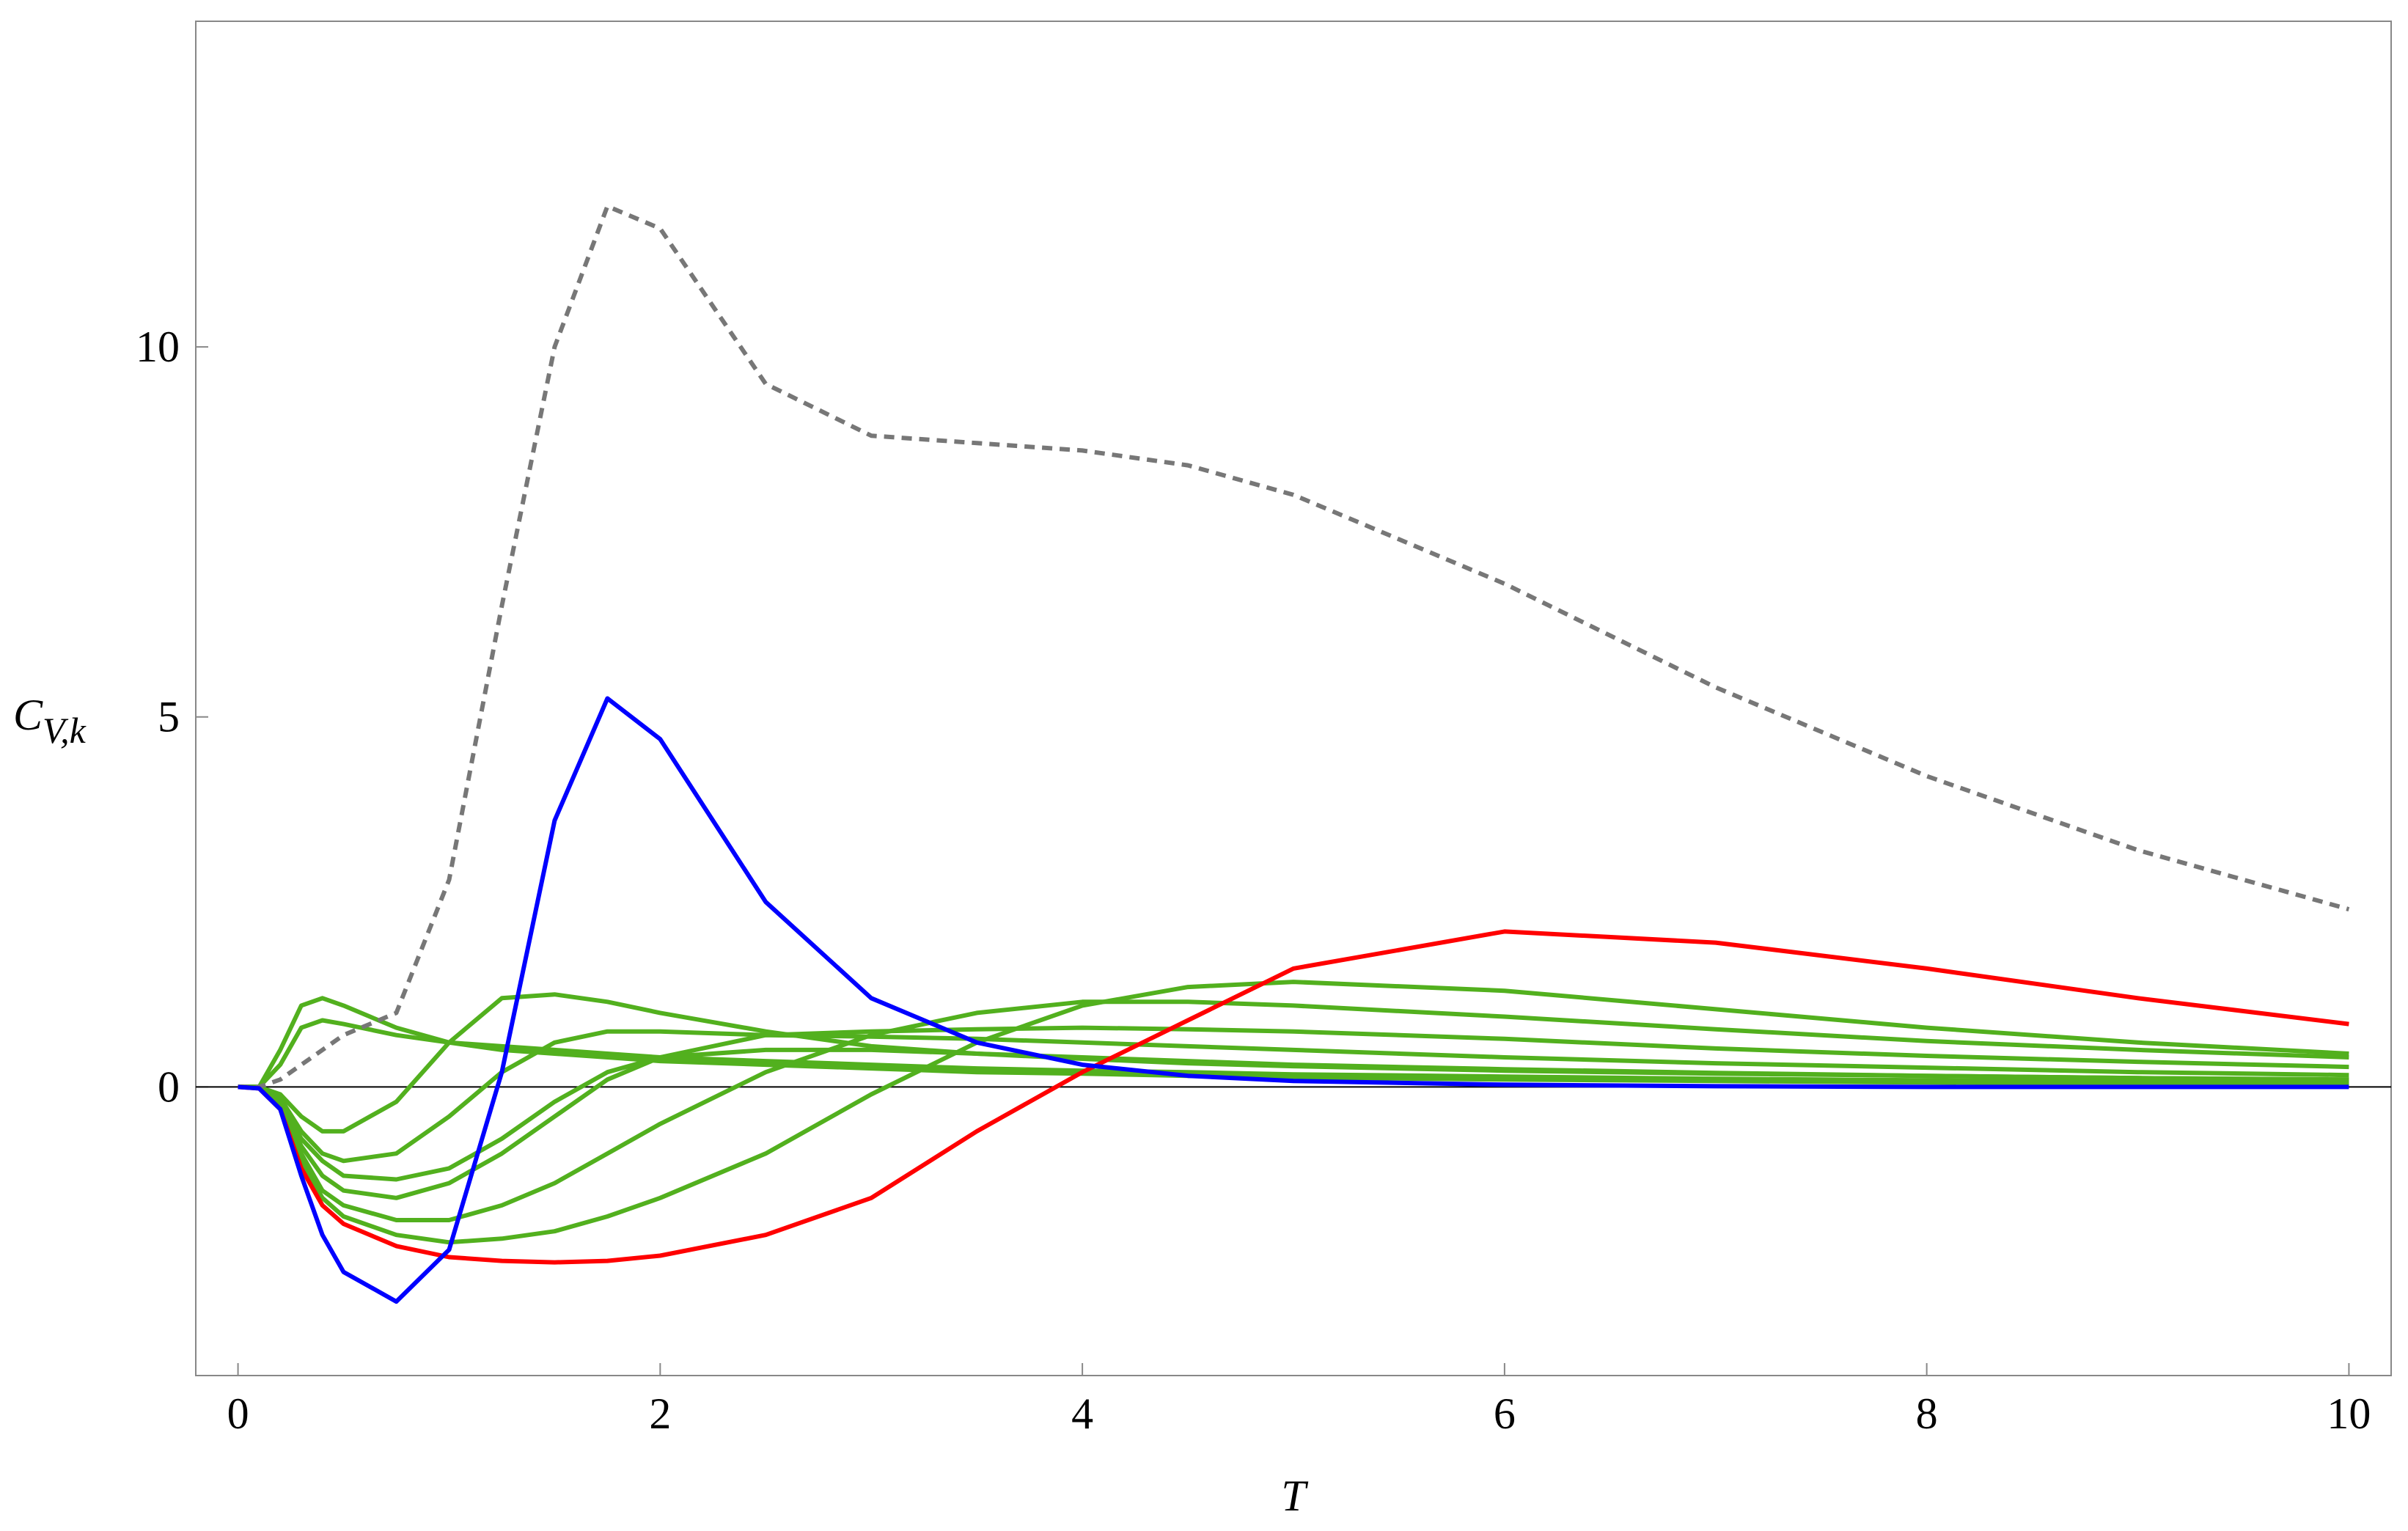 The width and height of the screenshot is (2408, 1531). I want to click on y-axis-label-main: C, so click(28, 715).